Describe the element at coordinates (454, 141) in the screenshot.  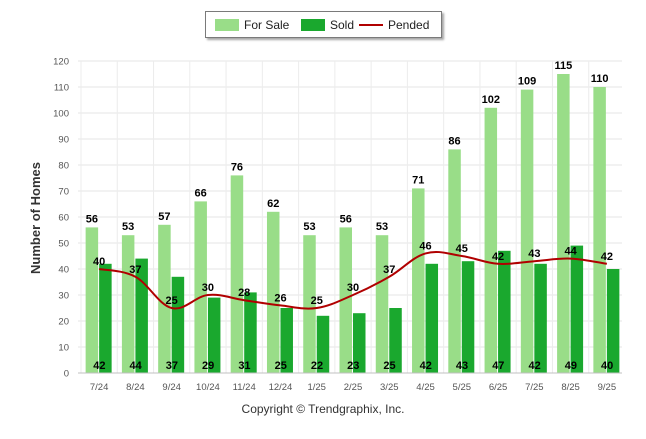
I see `data-label-for-sale: 86` at that location.